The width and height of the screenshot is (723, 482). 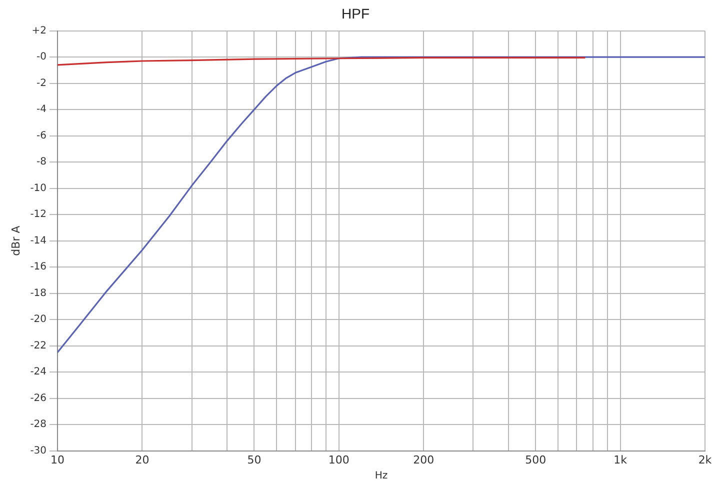 I want to click on x-tick-label: 500, so click(x=535, y=459).